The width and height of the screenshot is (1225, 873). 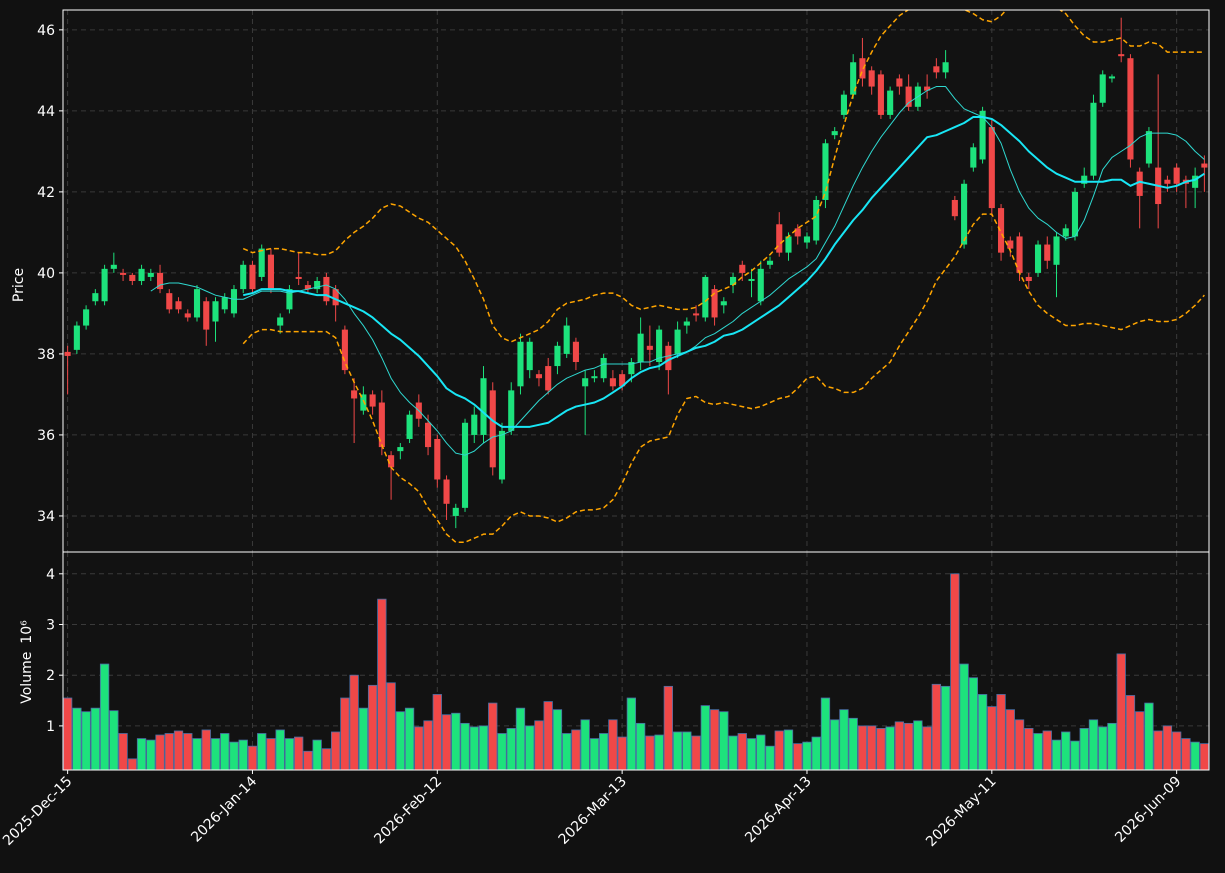 I want to click on y-tick-label: 44, so click(x=46, y=112).